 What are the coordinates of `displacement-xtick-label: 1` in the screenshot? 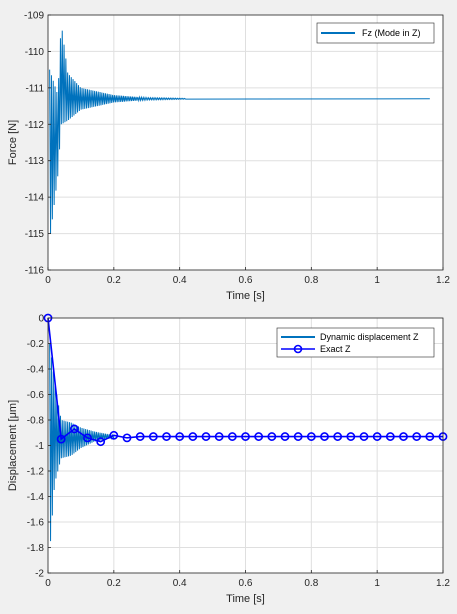 It's located at (377, 583).